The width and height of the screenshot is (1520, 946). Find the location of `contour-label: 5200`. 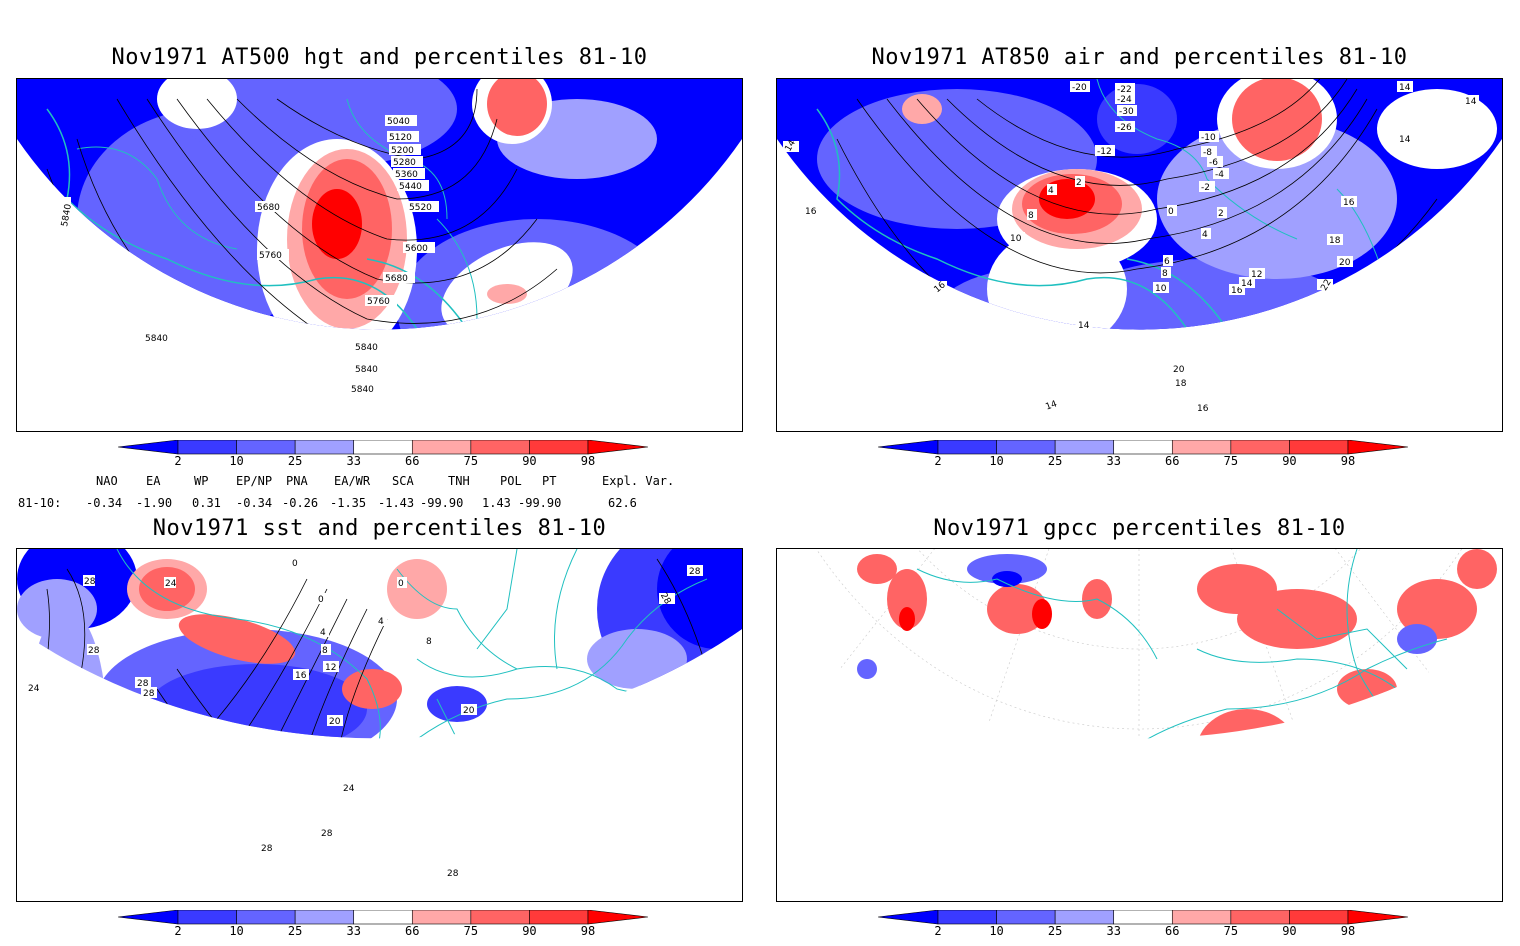

contour-label: 5200 is located at coordinates (402, 151).